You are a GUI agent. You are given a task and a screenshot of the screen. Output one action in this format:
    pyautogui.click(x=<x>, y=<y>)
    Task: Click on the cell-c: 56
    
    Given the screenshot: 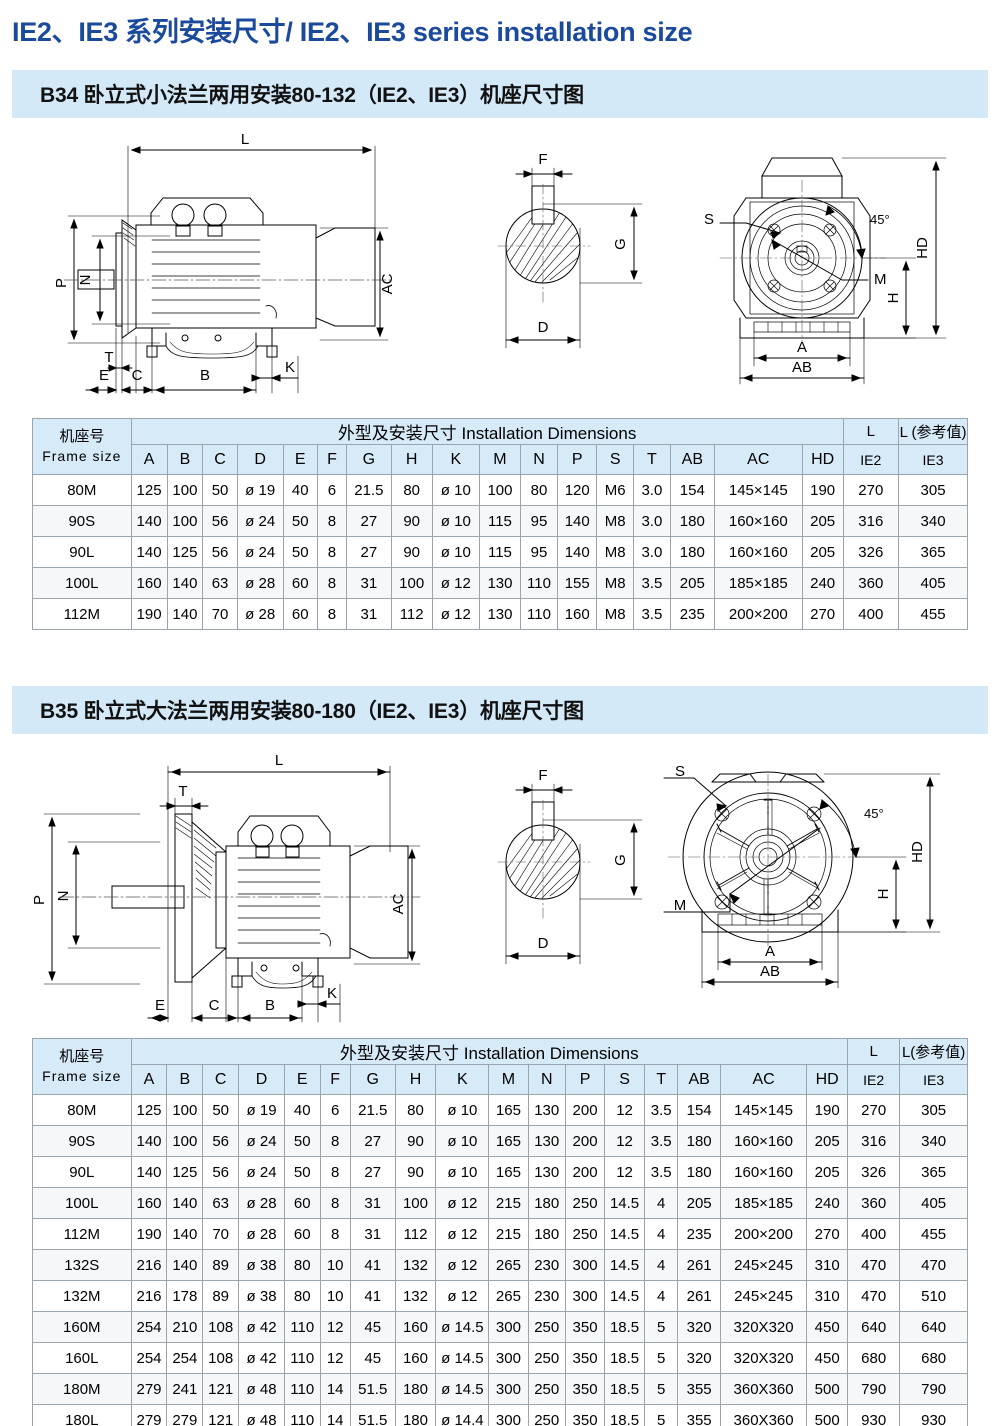 What is the action you would take?
    pyautogui.click(x=221, y=1141)
    